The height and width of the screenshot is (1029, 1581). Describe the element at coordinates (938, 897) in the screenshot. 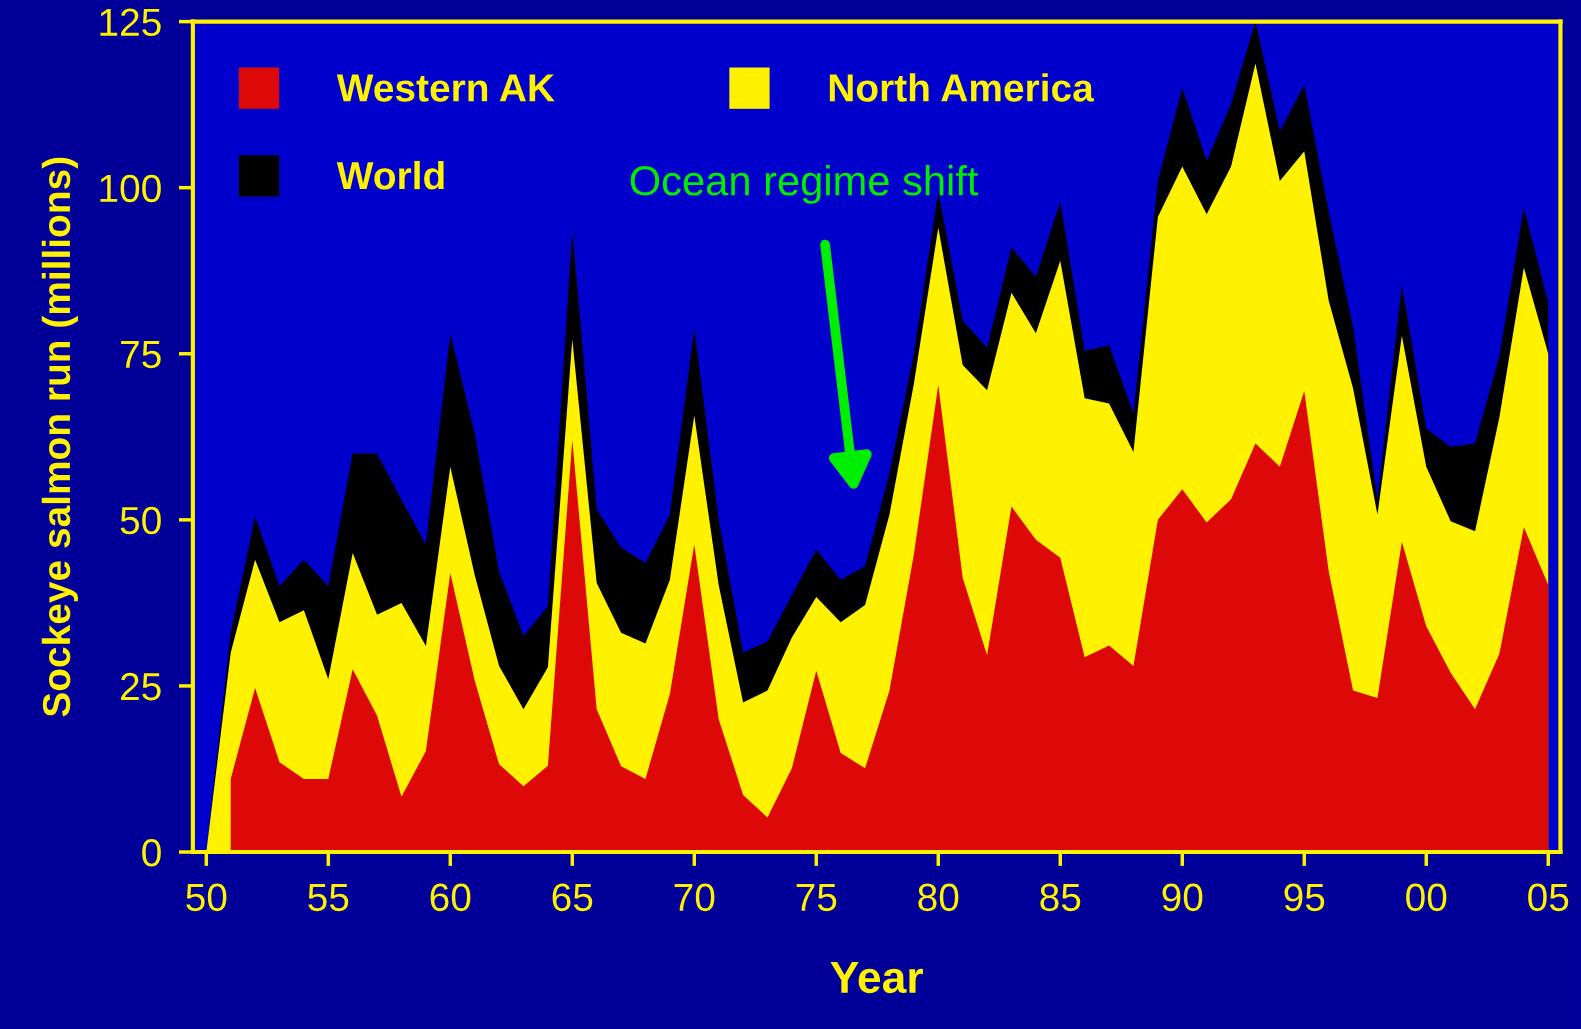

I see `x-tick-label: 80` at that location.